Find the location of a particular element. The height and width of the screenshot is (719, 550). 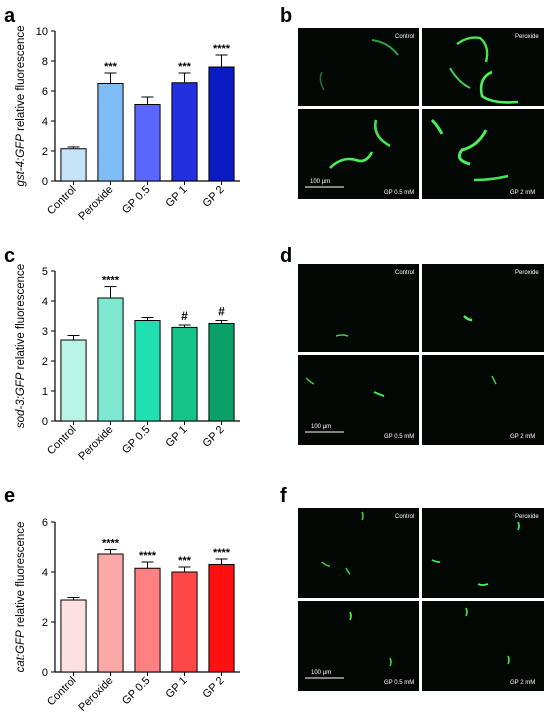

panel-label-b: b is located at coordinates (286, 16).